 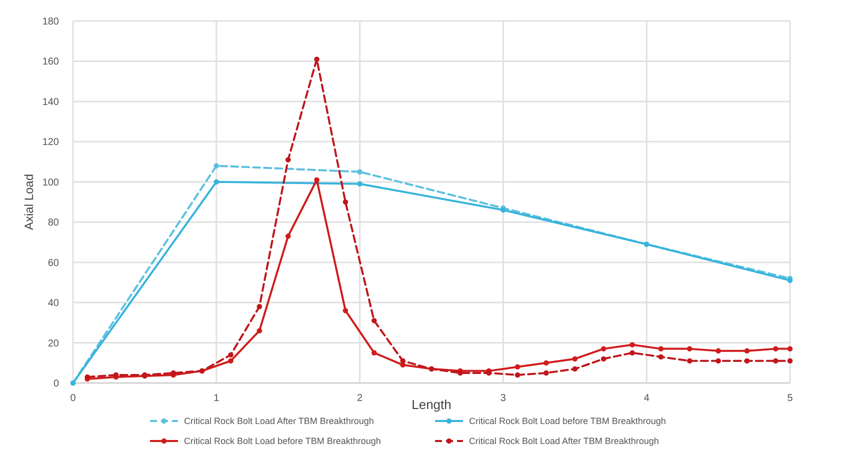 What do you see at coordinates (217, 398) in the screenshot?
I see `x-tick-label: 1` at bounding box center [217, 398].